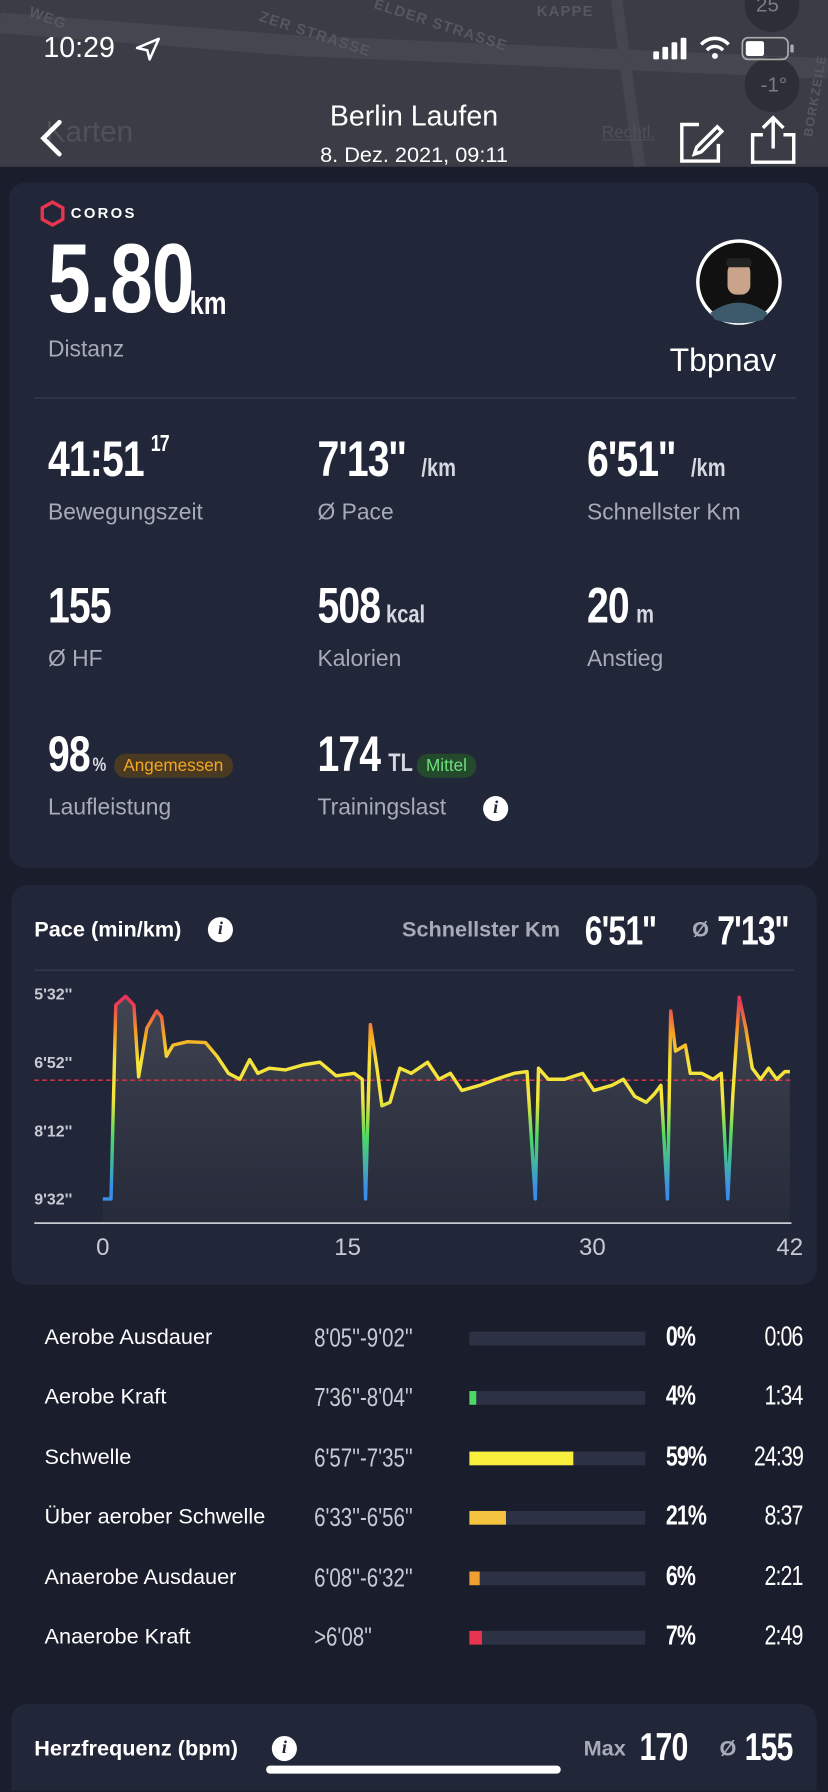 This screenshot has height=1792, width=828. I want to click on zone-range-text: 8'05''-9'02'', so click(363, 1337).